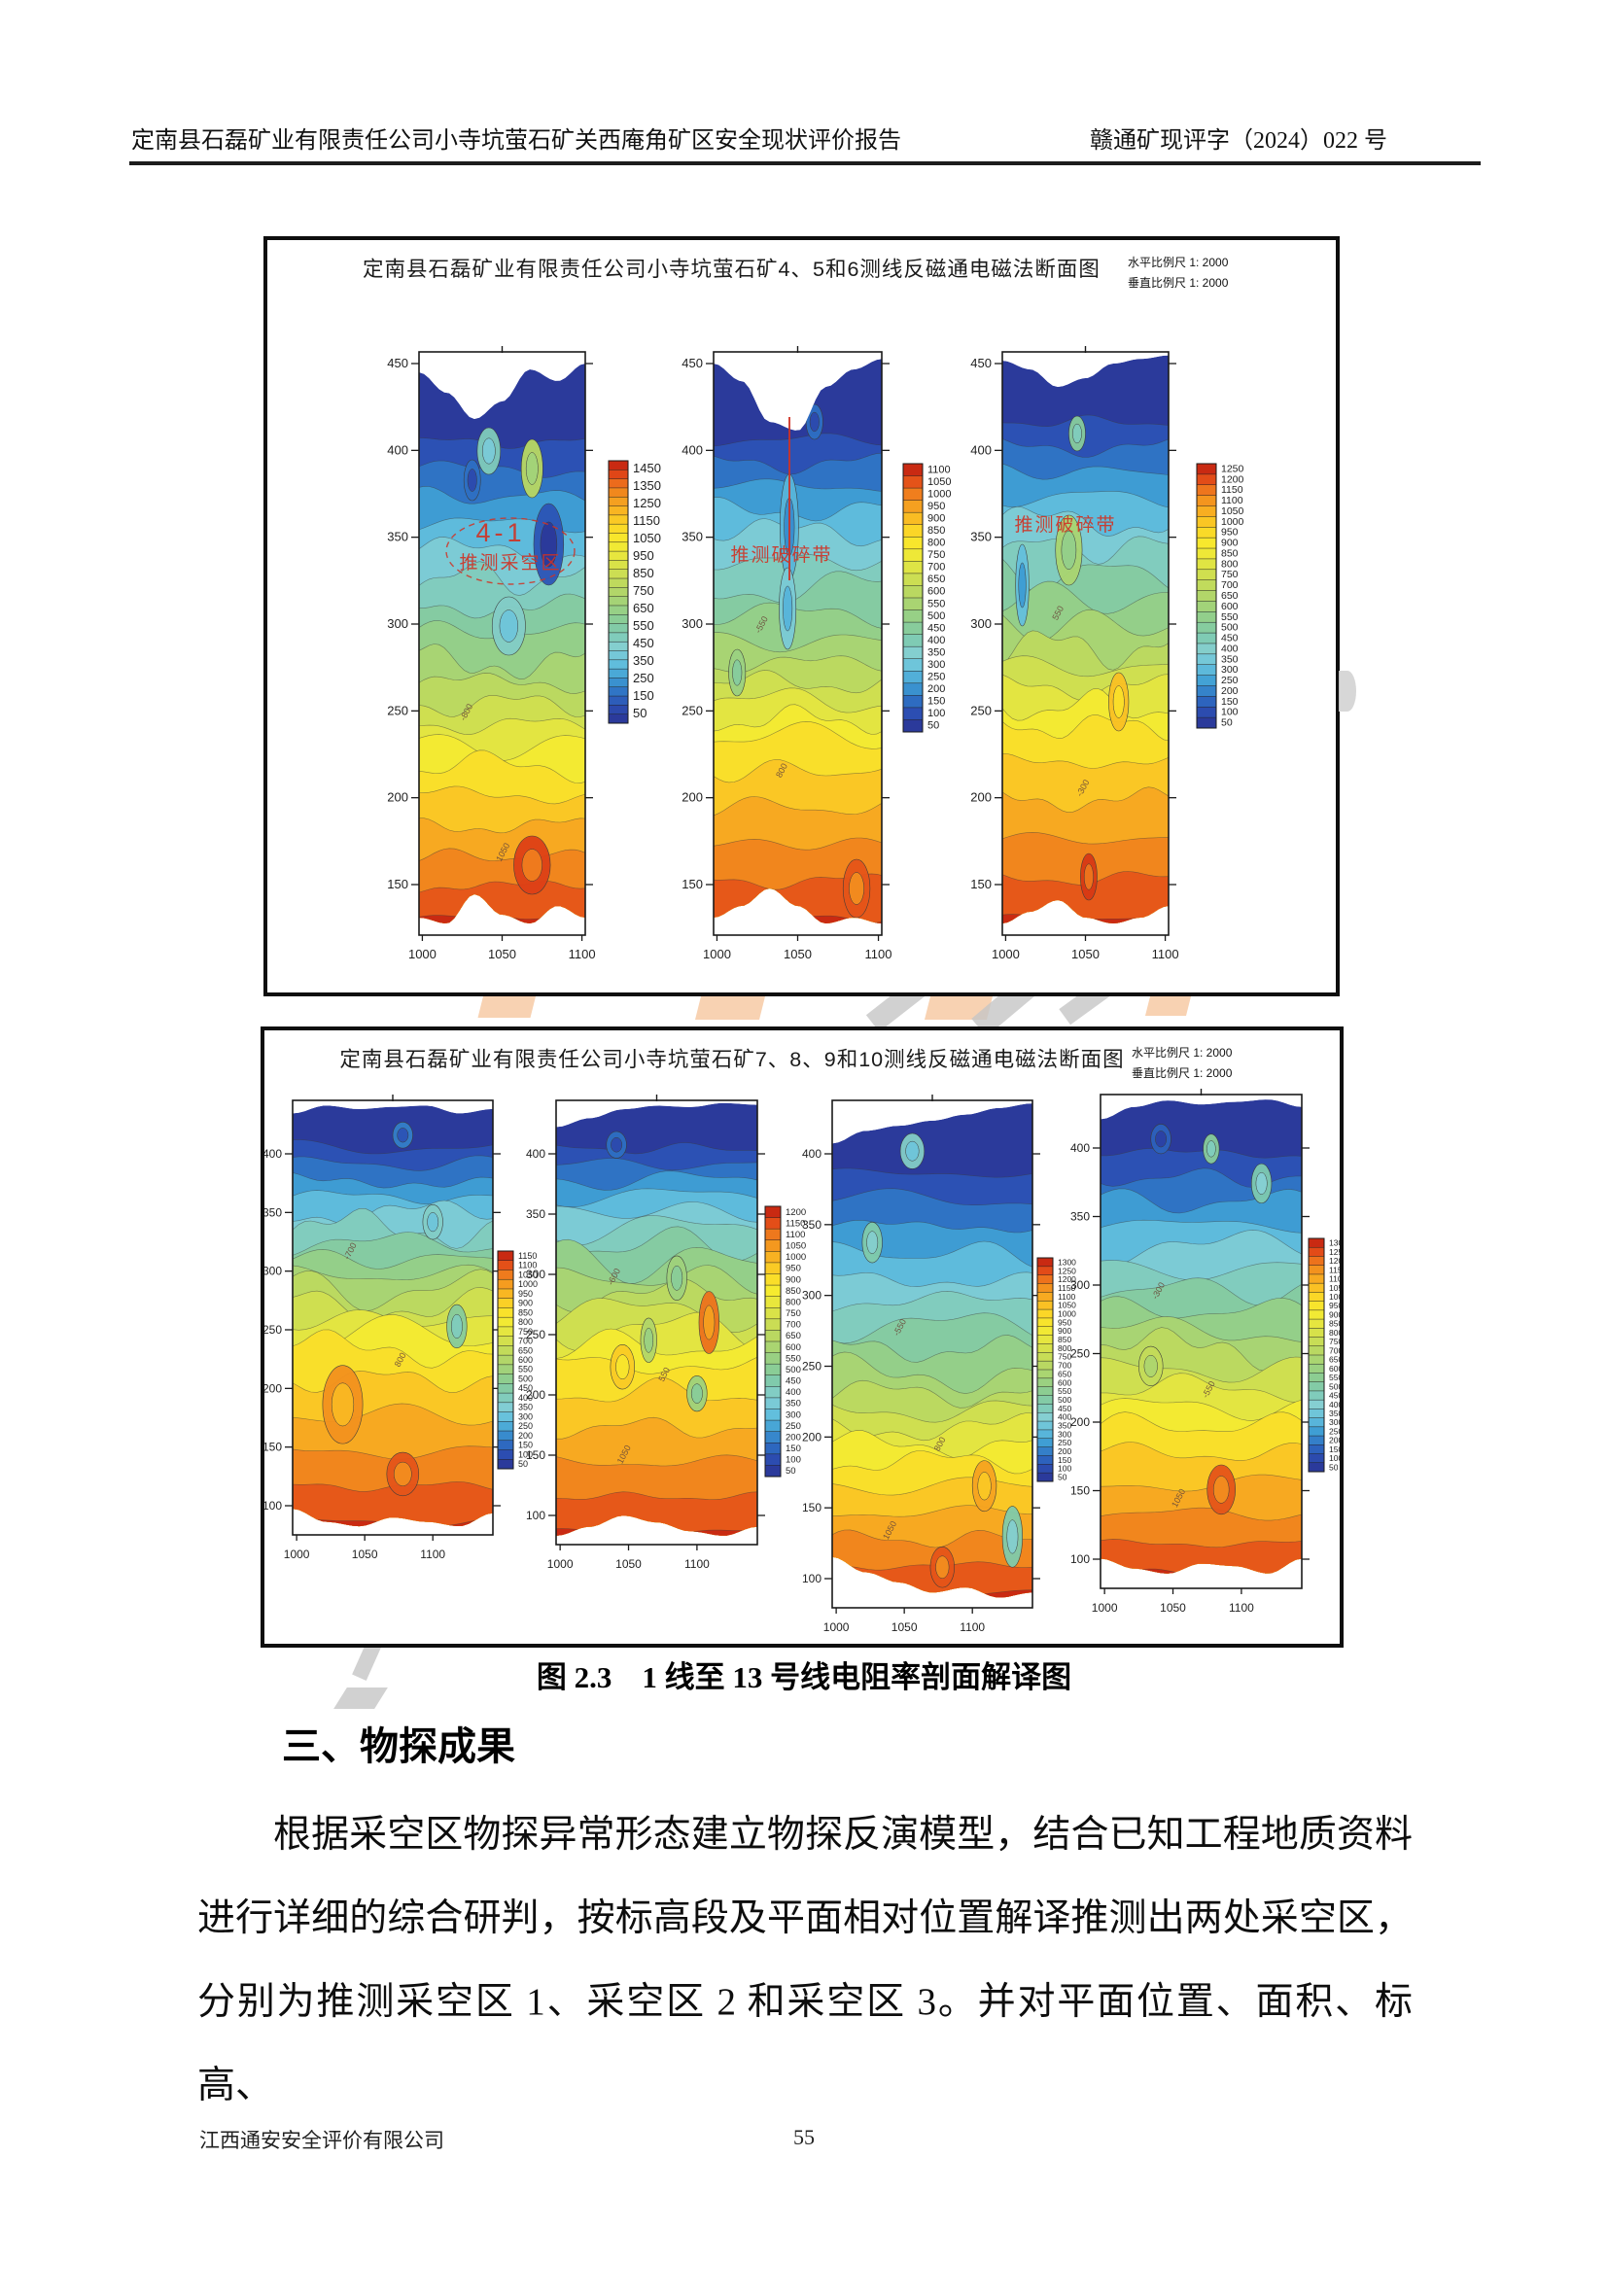 The width and height of the screenshot is (1608, 2296). What do you see at coordinates (804, 2137) in the screenshot?
I see `page-number: 55` at bounding box center [804, 2137].